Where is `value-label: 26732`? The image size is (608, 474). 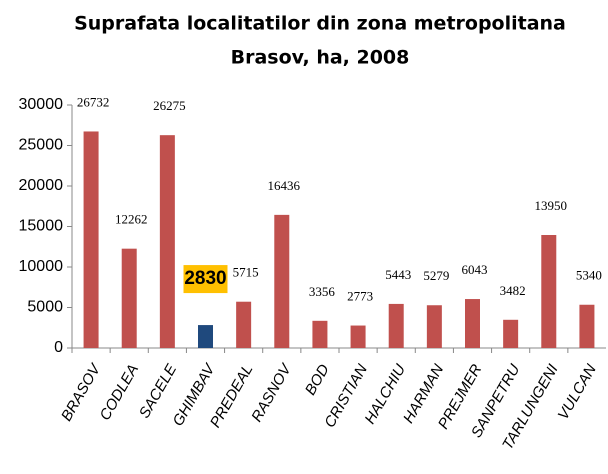 value-label: 26732 is located at coordinates (93, 101).